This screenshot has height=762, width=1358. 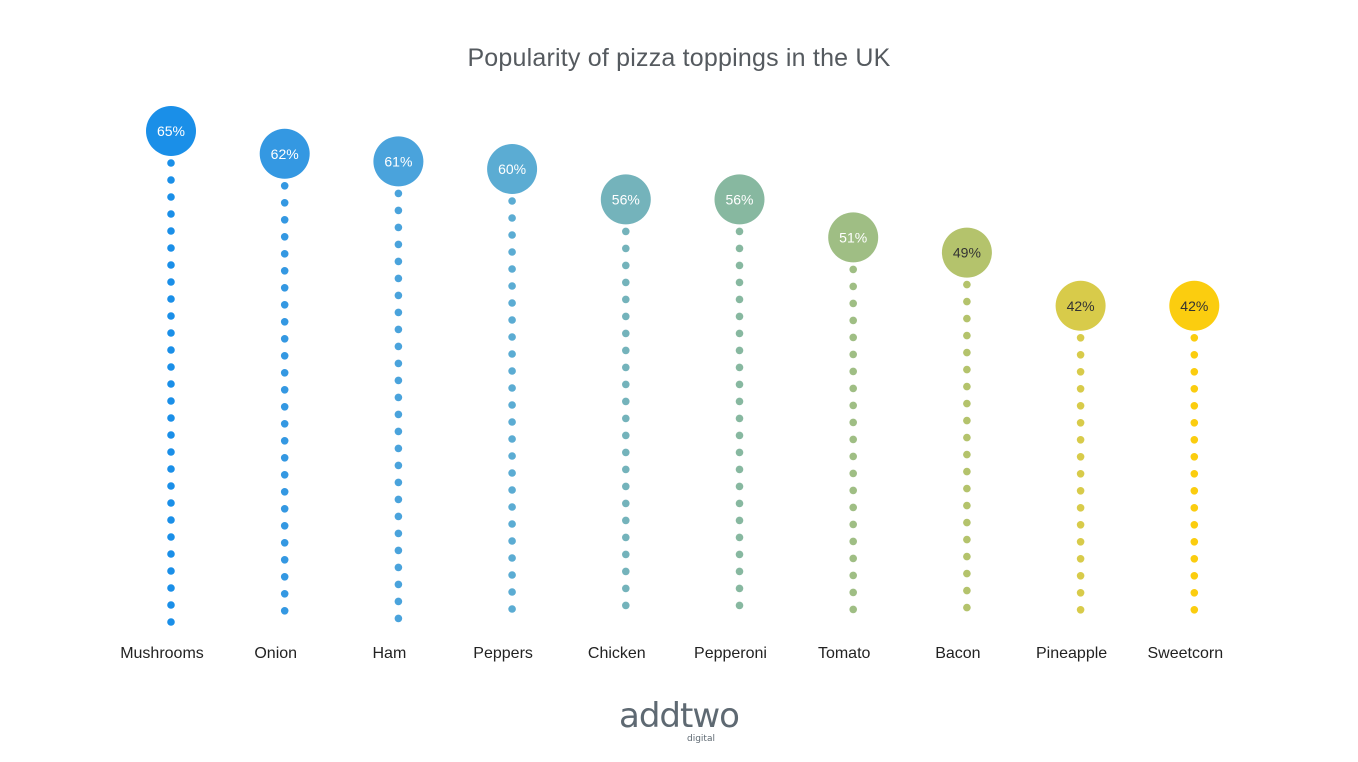 I want to click on stem-onion, so click(x=284, y=398).